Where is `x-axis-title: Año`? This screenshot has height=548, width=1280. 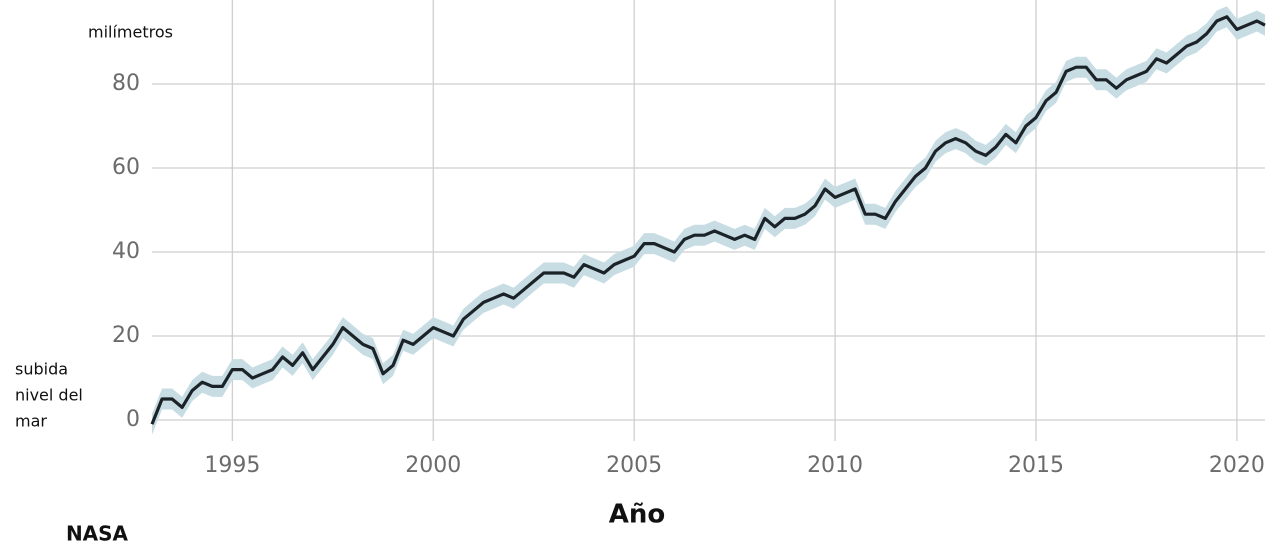 x-axis-title: Año is located at coordinates (637, 515).